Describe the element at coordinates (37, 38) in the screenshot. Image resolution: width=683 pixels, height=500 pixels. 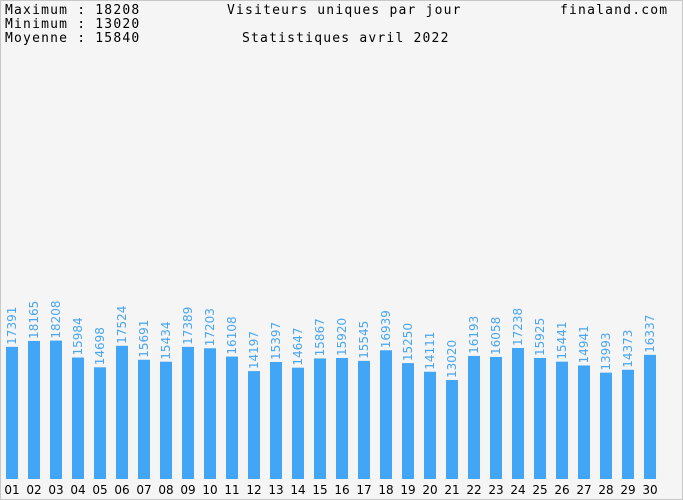
I see `avg-label: Moyenne` at that location.